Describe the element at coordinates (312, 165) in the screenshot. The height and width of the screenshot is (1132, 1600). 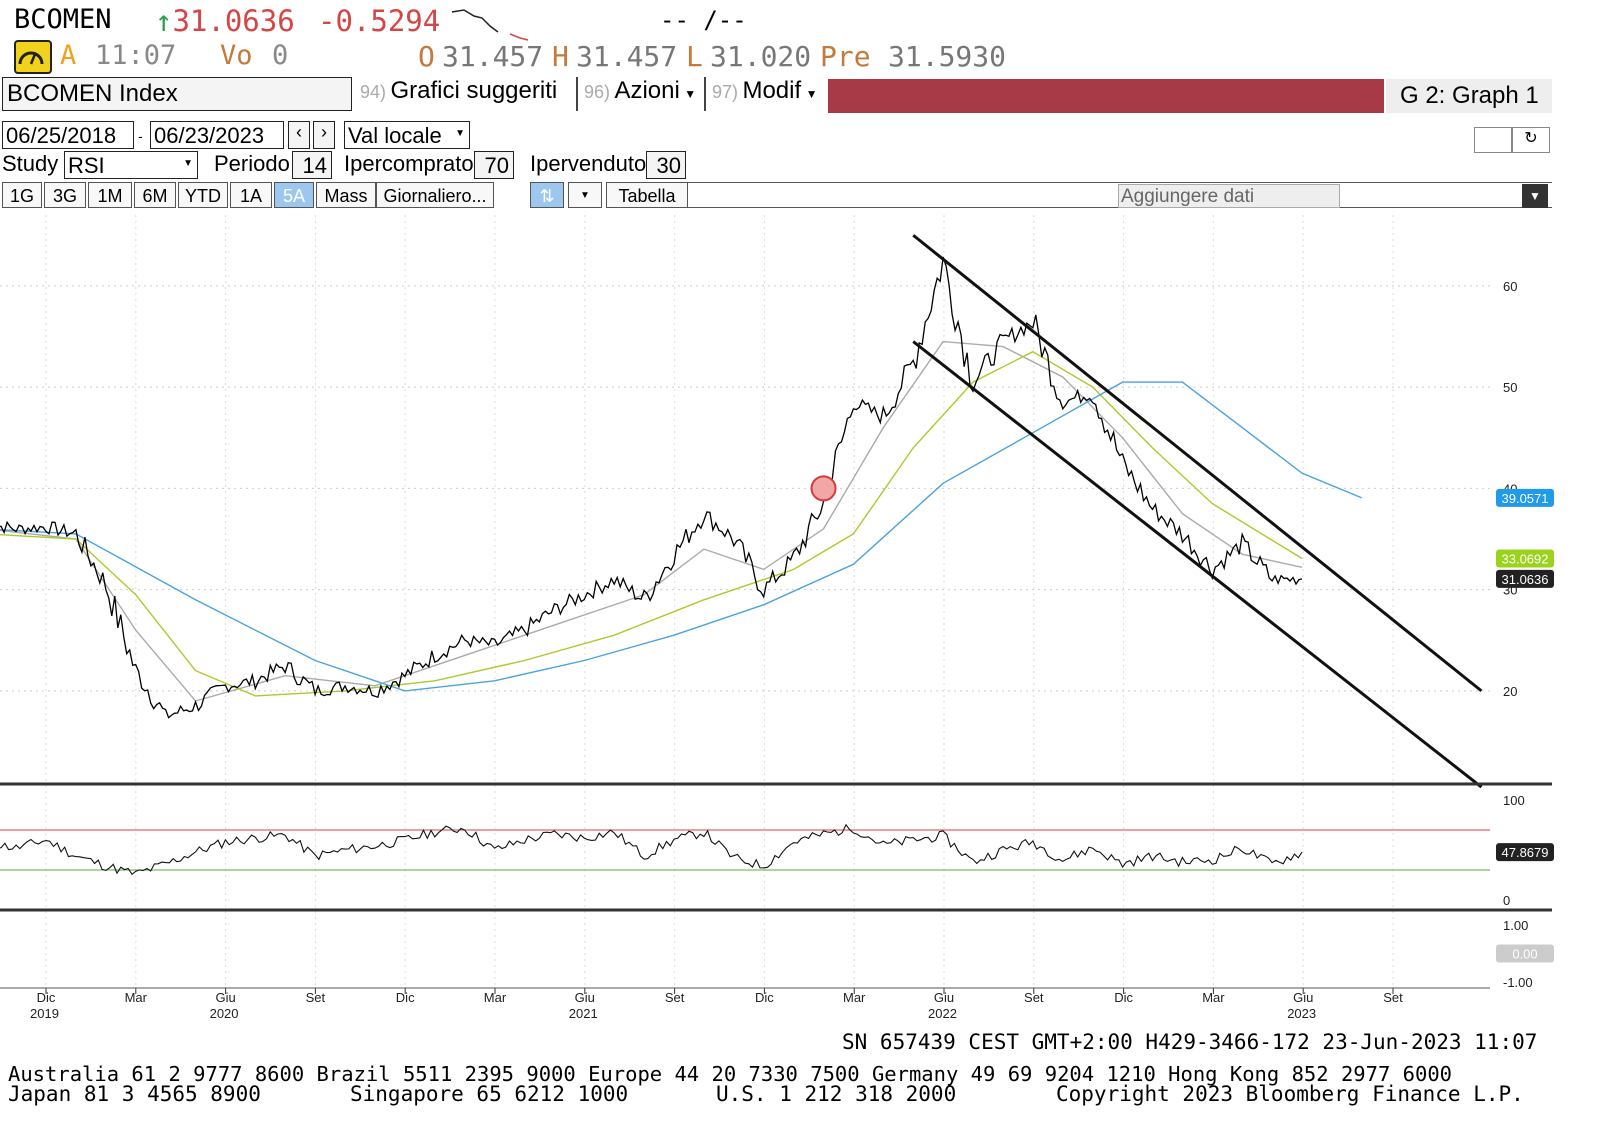
I see `period-input: 14` at that location.